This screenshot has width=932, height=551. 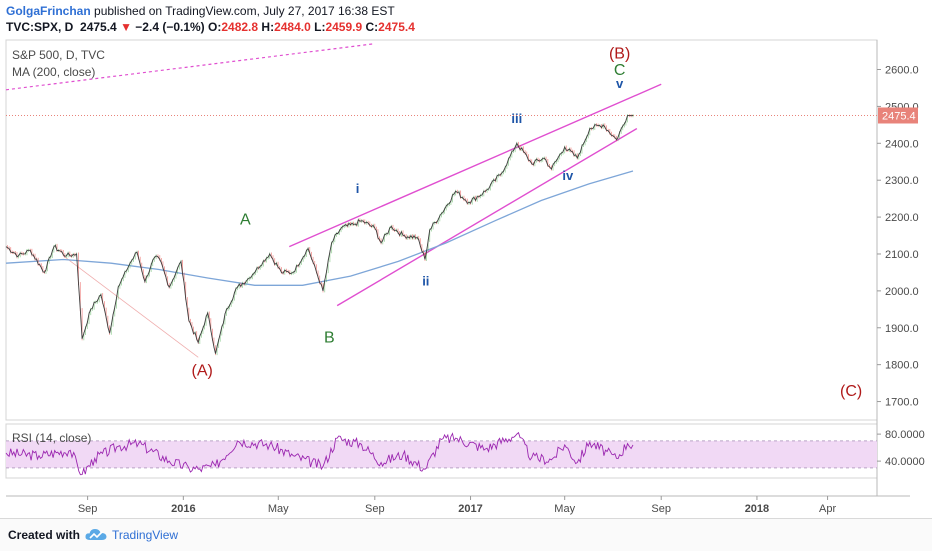 I want to click on price-tick-label: 2100.0, so click(x=902, y=255).